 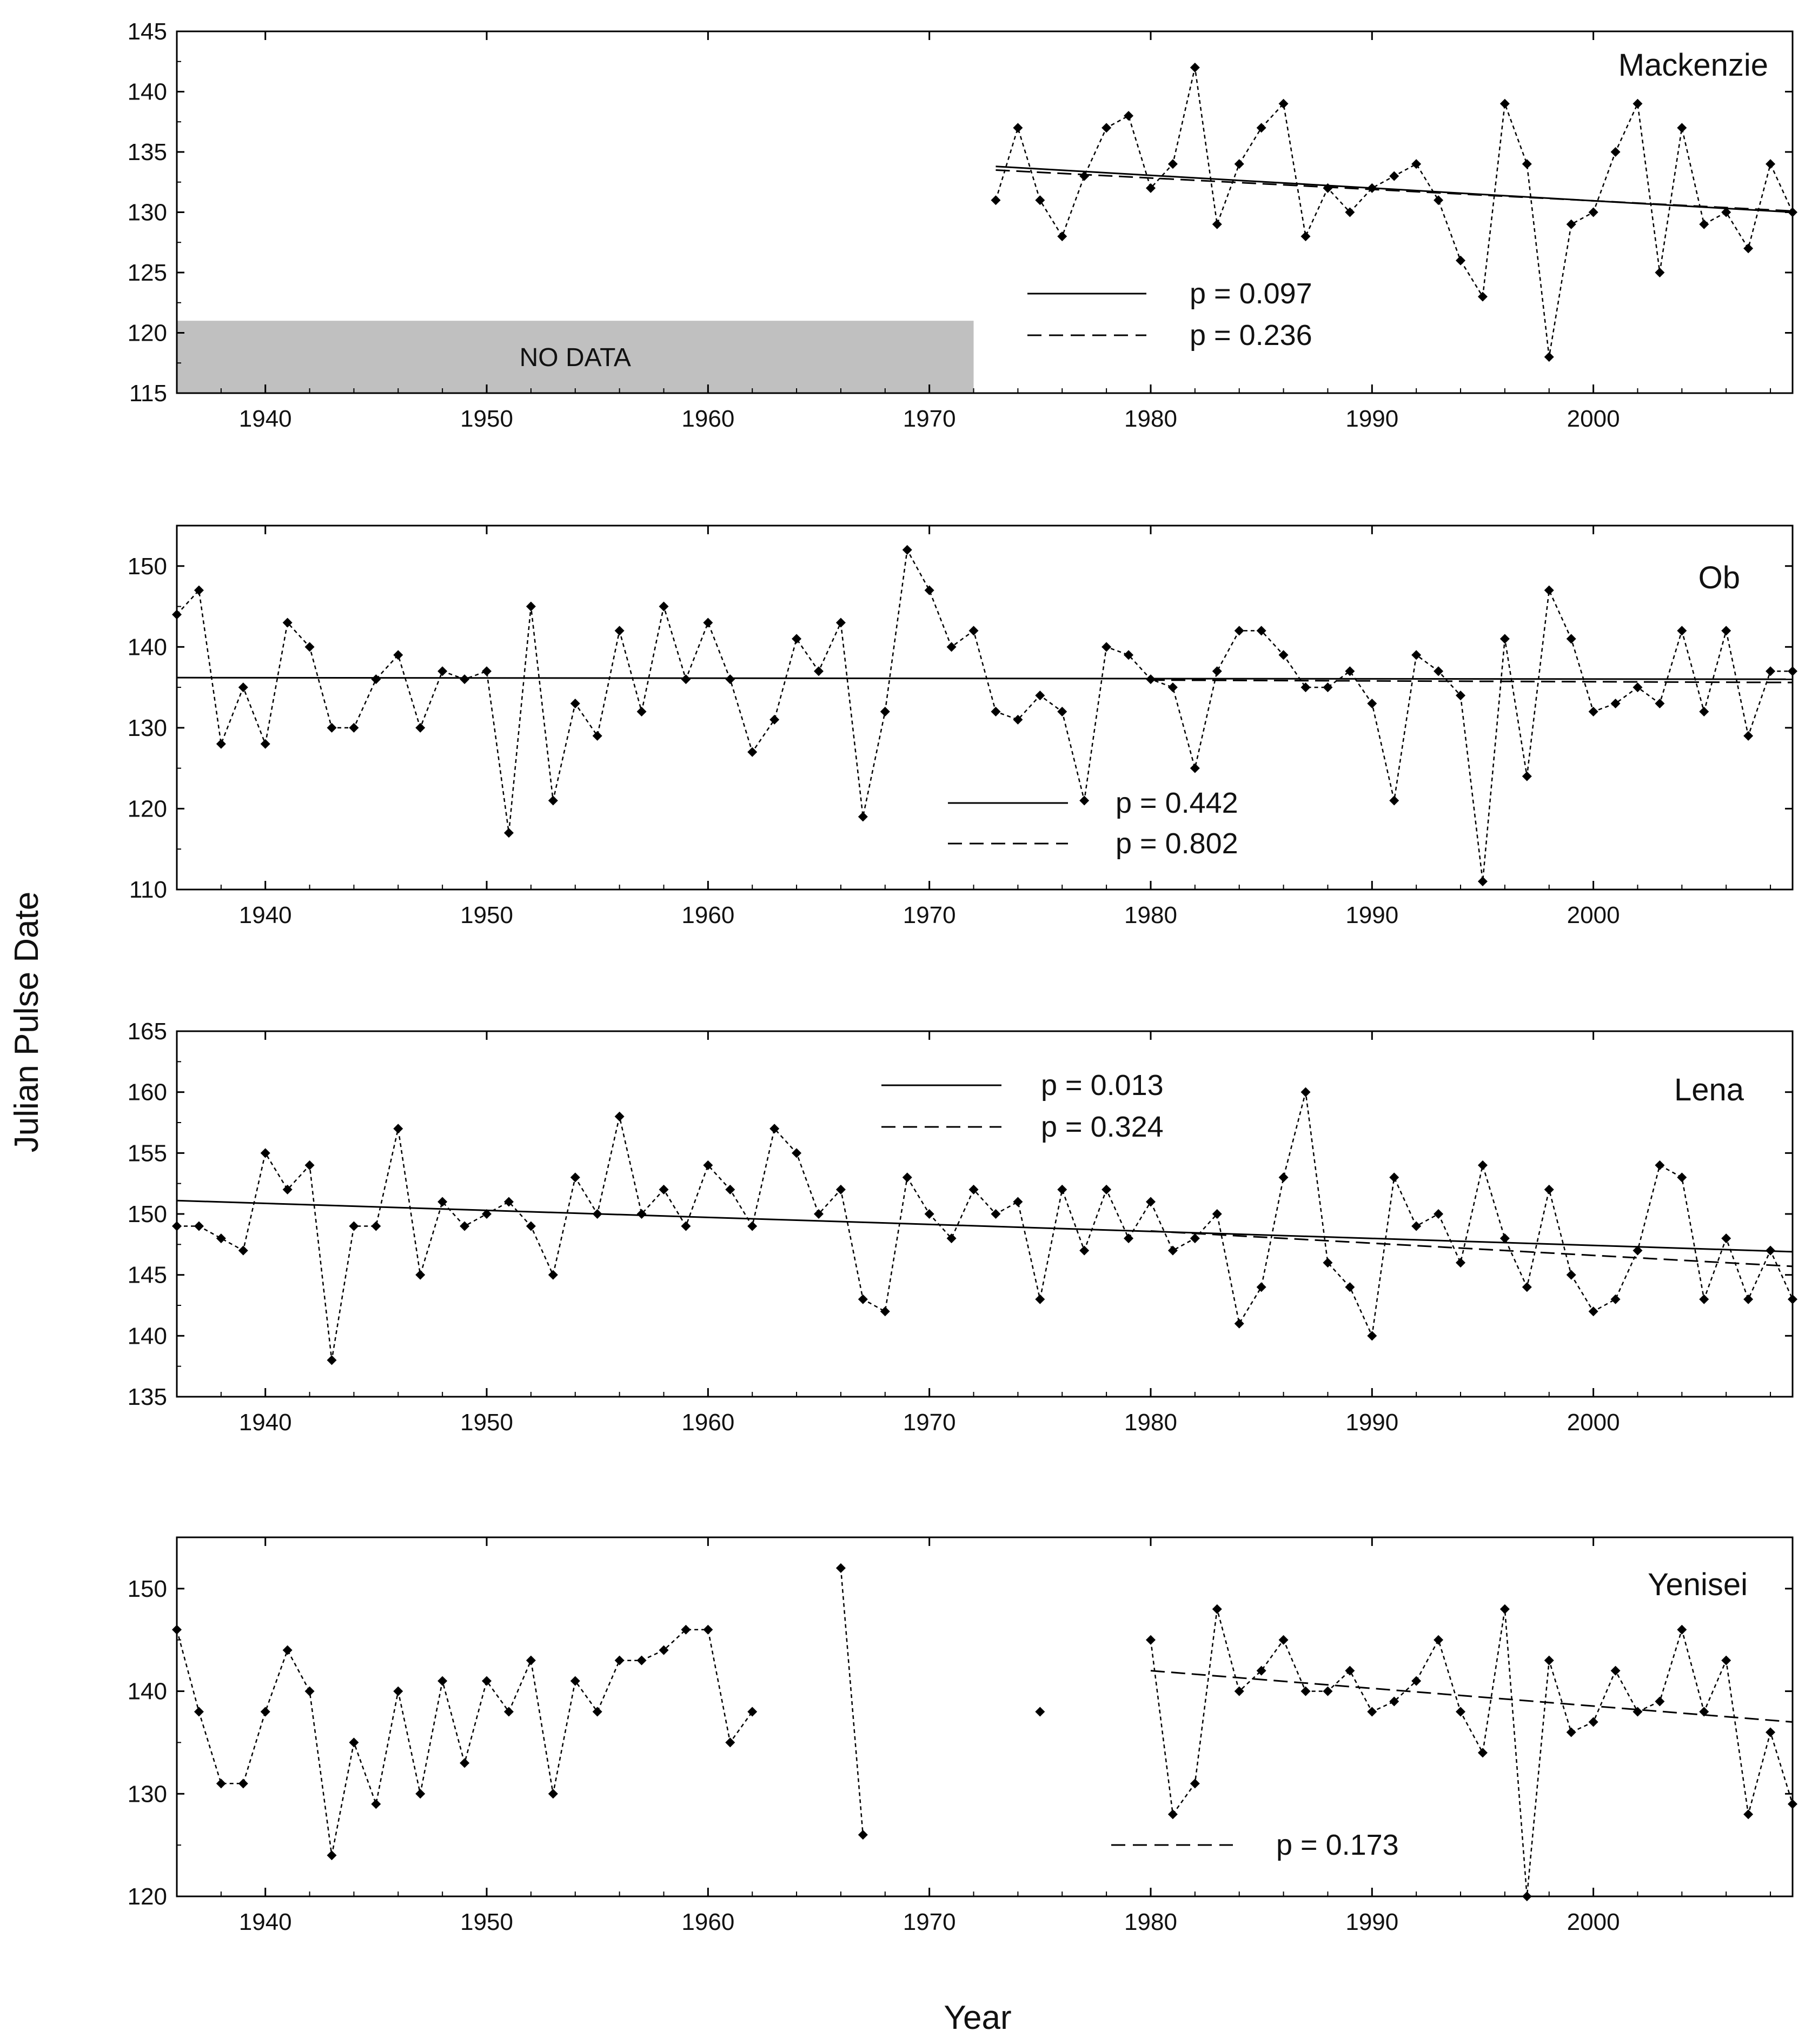 I want to click on x-axis-title: Year, so click(x=977, y=2017).